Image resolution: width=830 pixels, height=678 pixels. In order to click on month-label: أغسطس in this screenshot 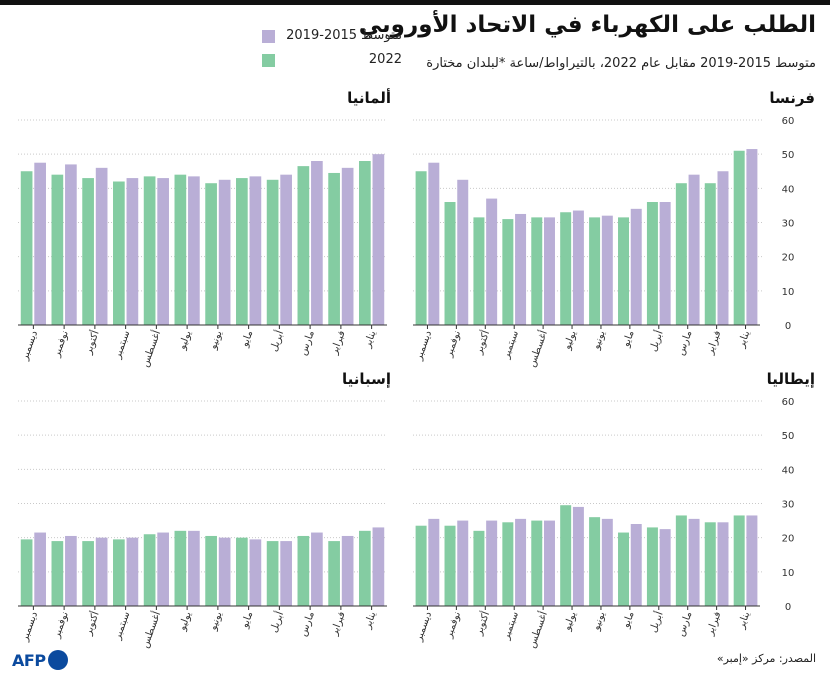, I will do `click(150, 348)`.